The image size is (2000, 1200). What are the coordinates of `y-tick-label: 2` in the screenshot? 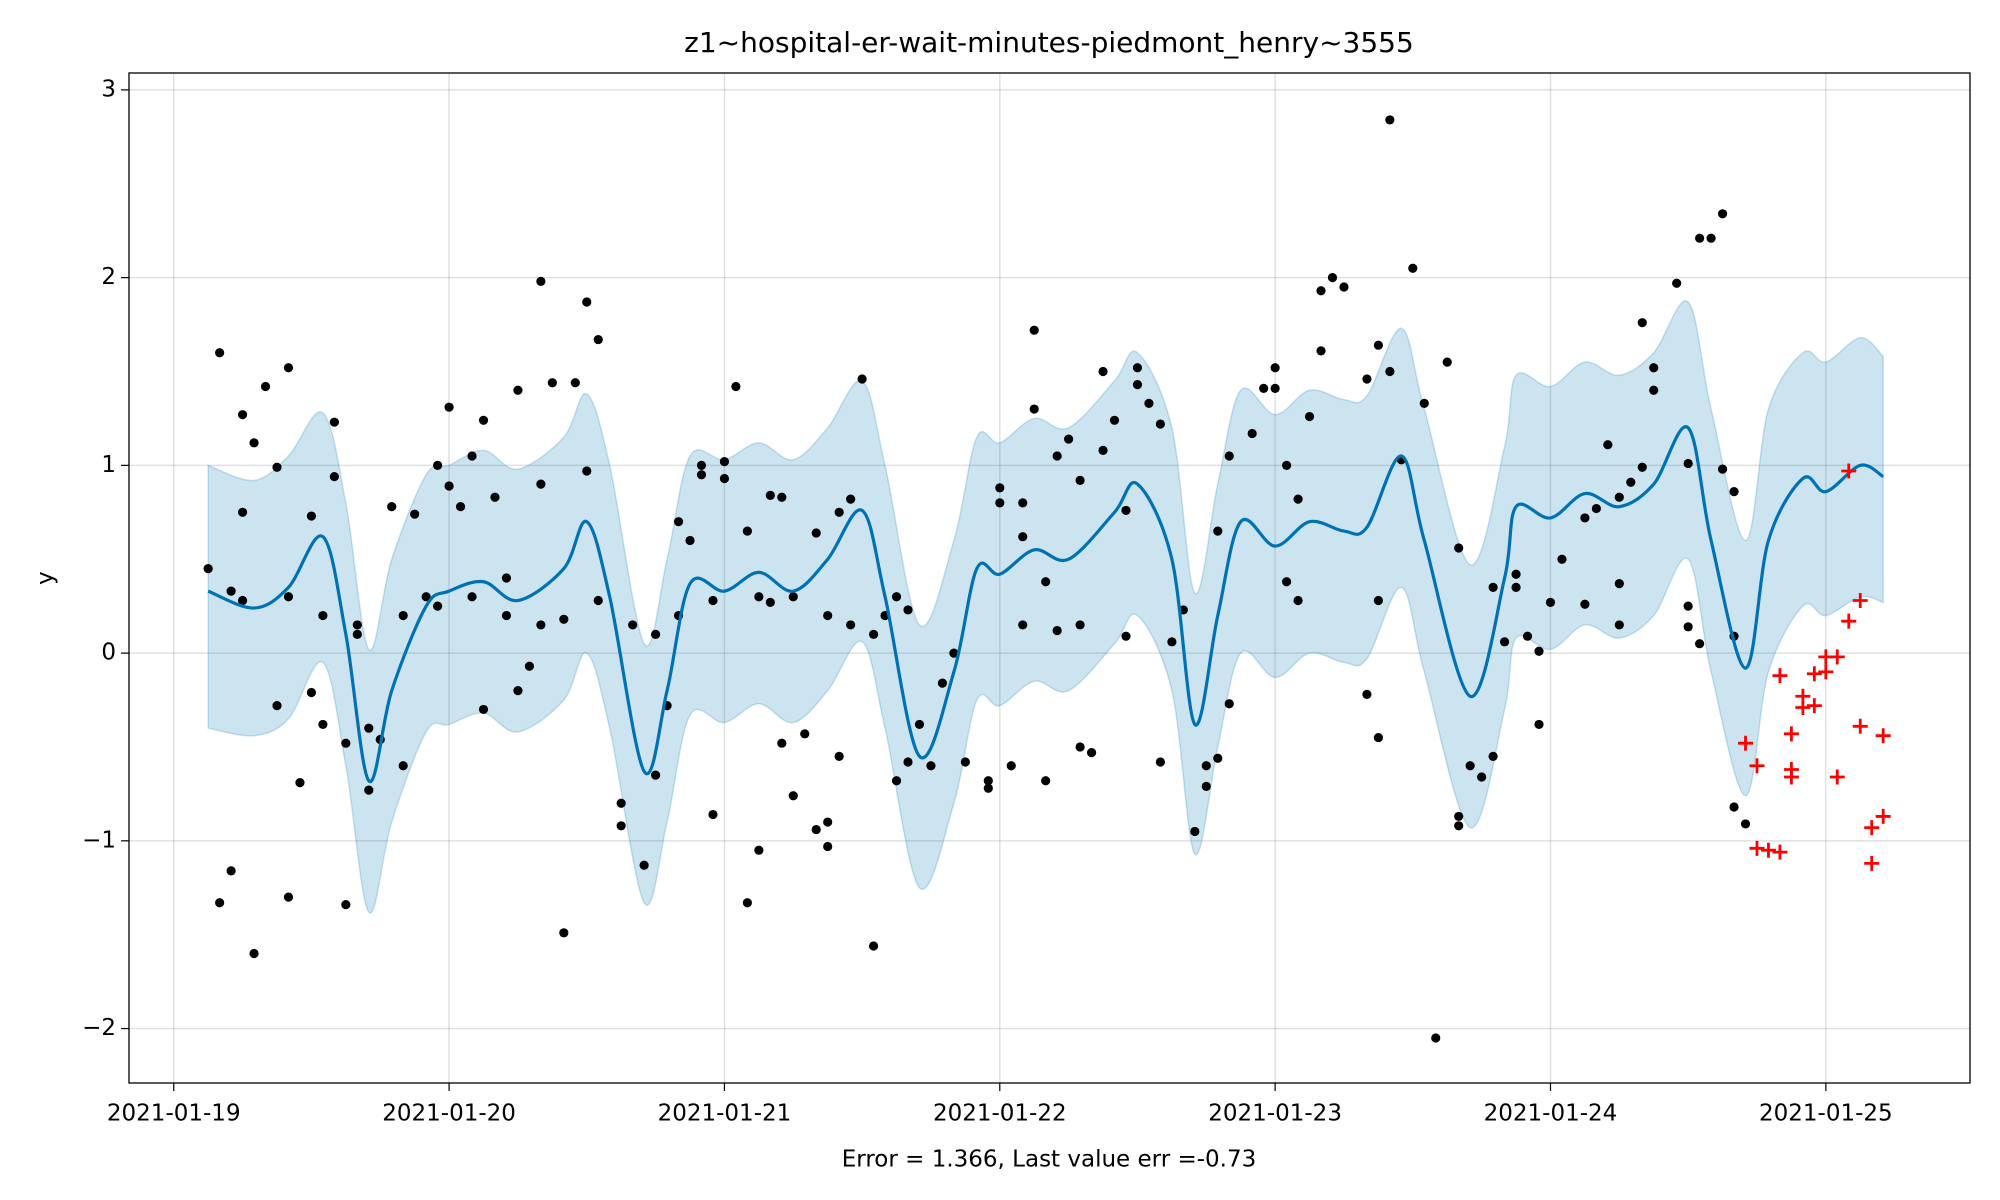 It's located at (108, 277).